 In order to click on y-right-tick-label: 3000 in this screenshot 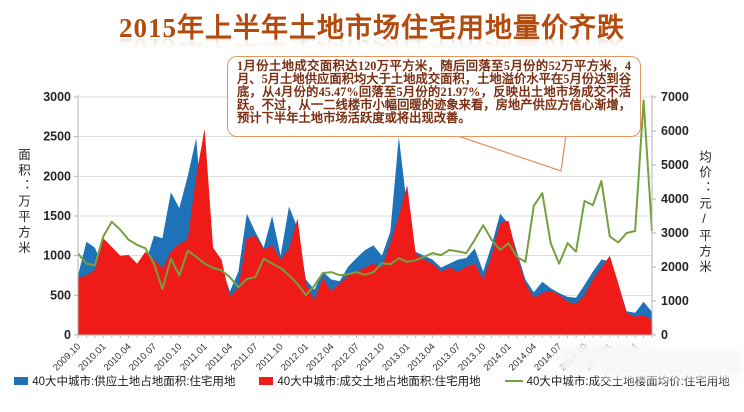, I will do `click(675, 233)`.